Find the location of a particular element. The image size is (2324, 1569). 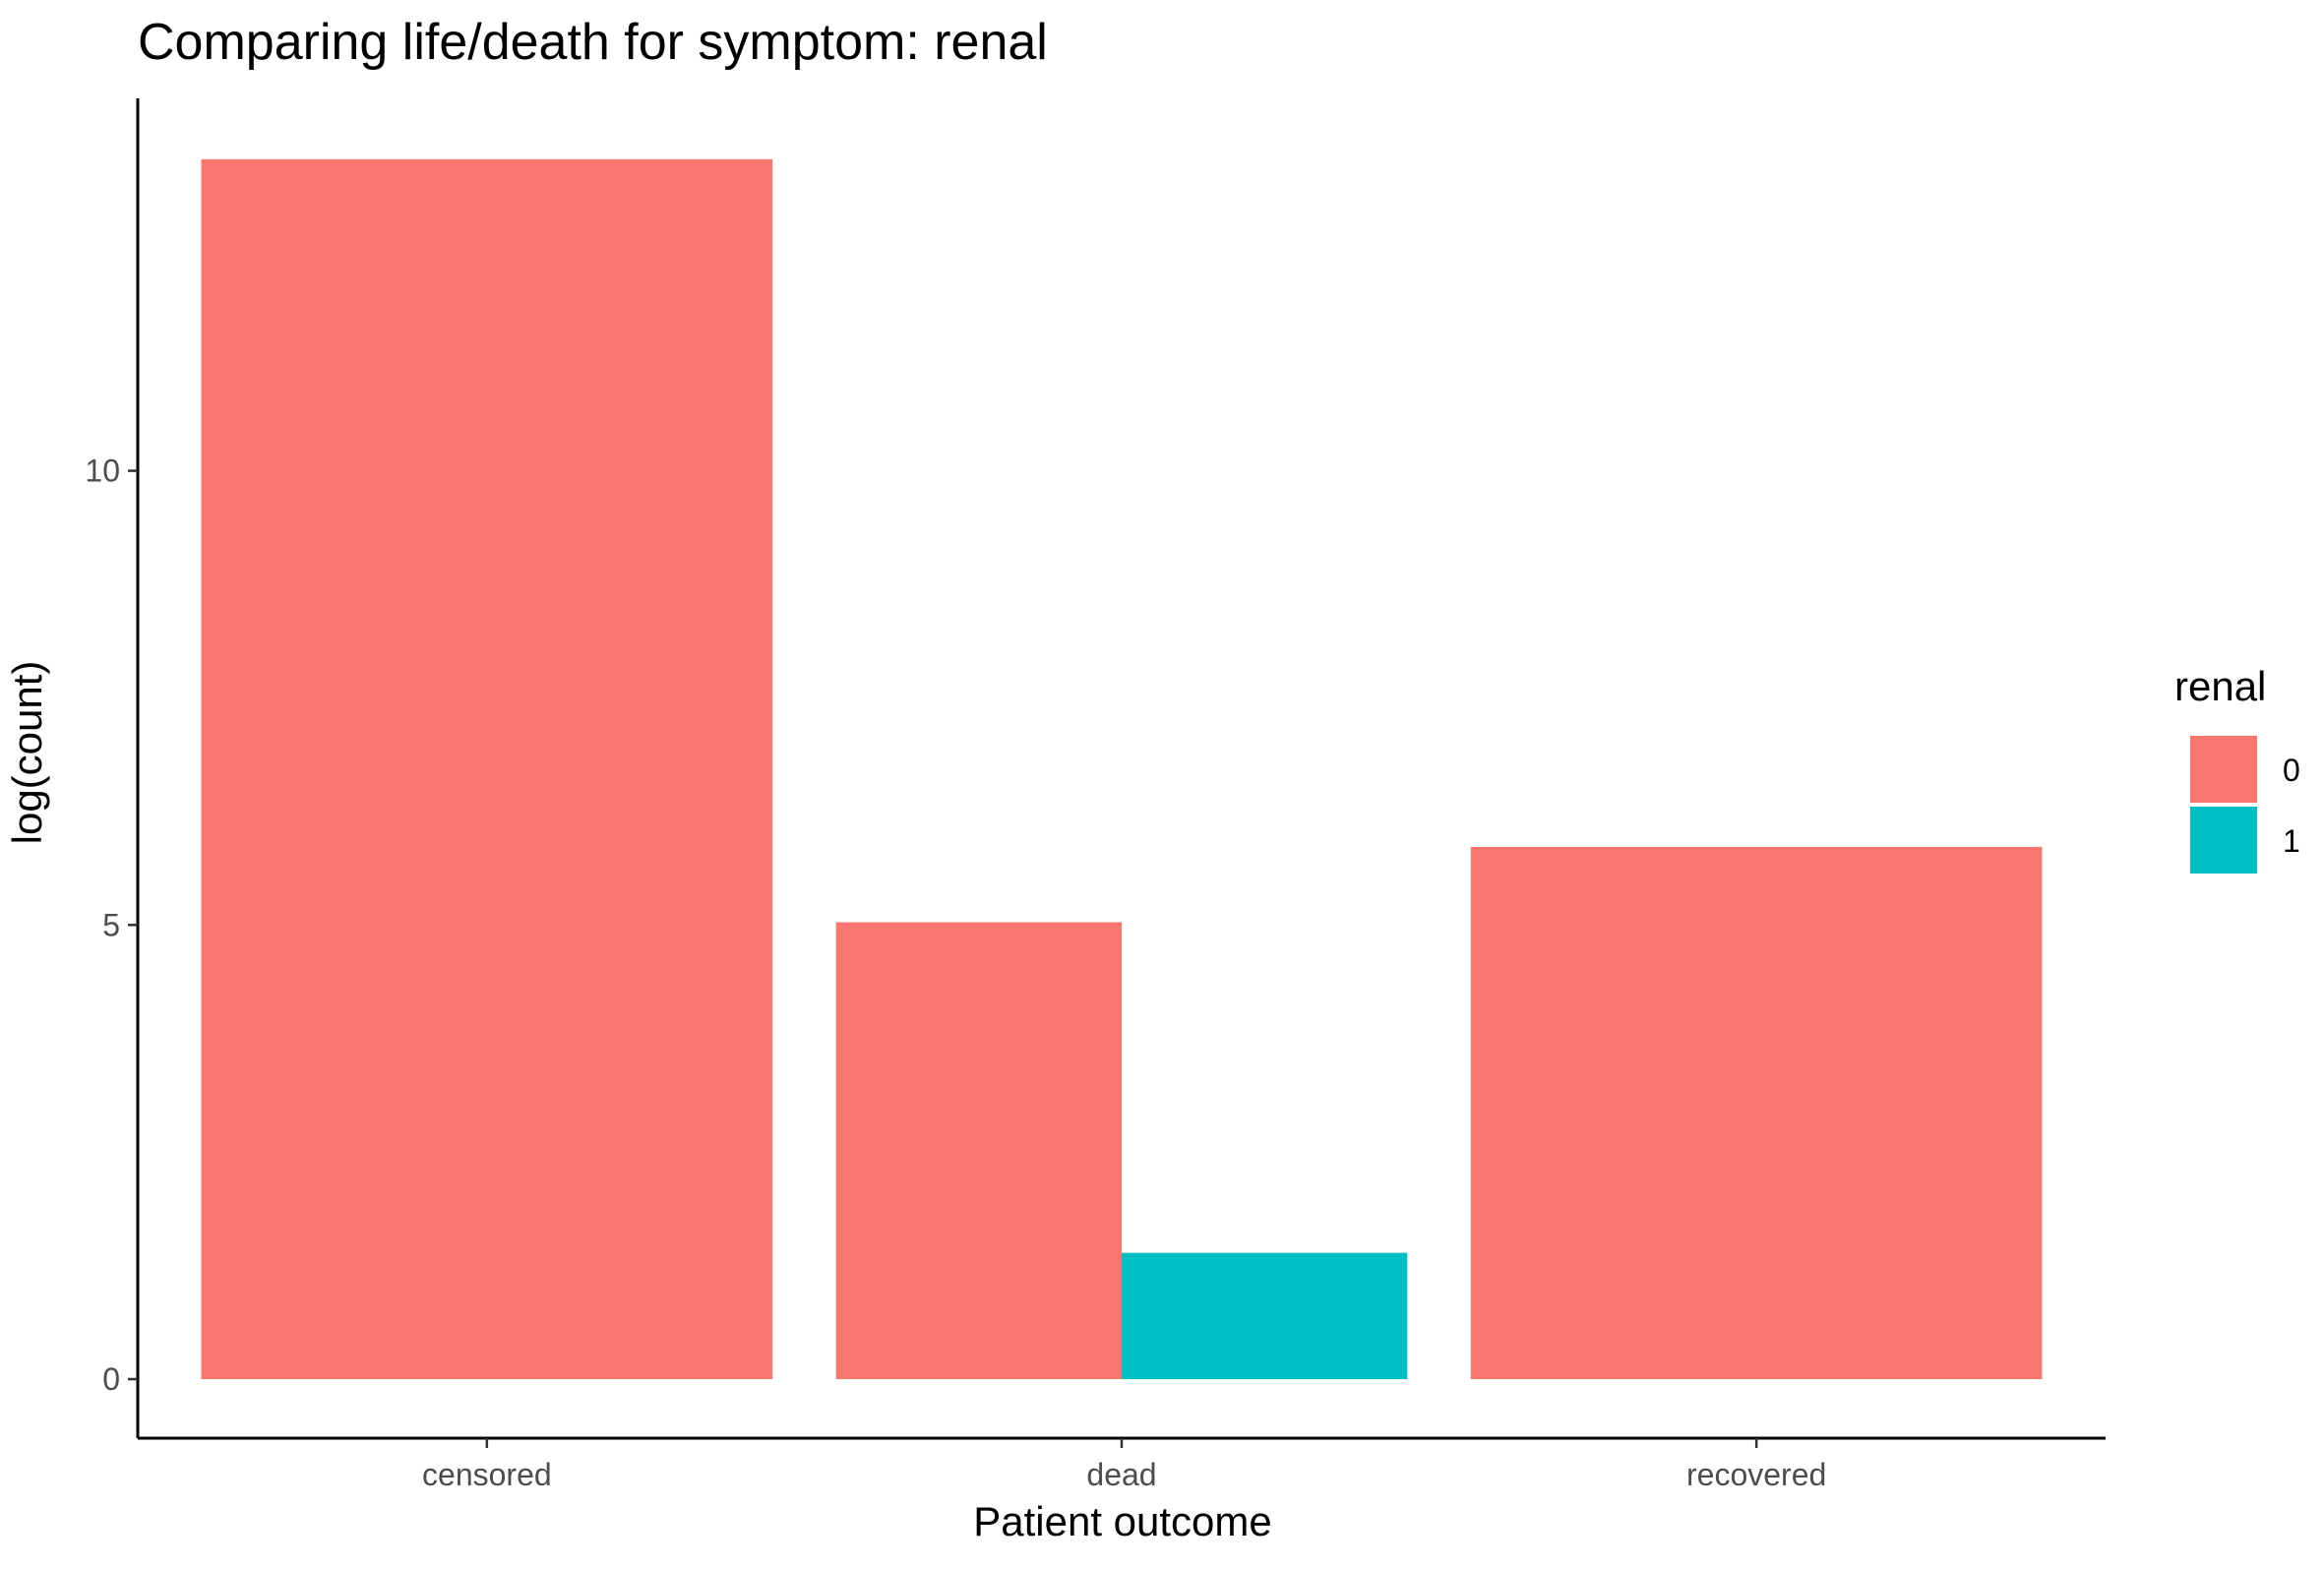

y-tick-label-0: 0 is located at coordinates (111, 1379).